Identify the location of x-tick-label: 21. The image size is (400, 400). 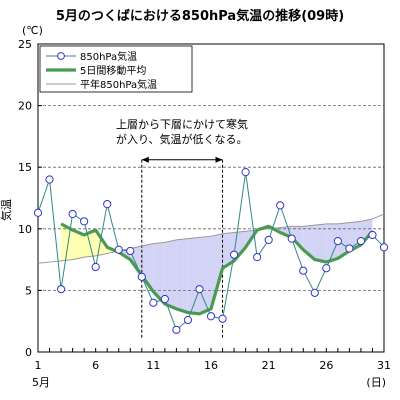
(269, 365).